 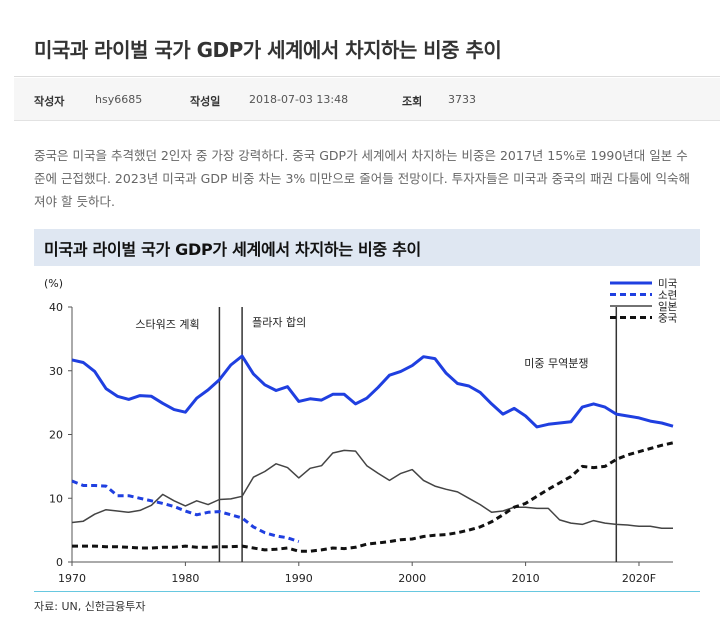 What do you see at coordinates (119, 99) in the screenshot?
I see `author-name: hsy6685` at bounding box center [119, 99].